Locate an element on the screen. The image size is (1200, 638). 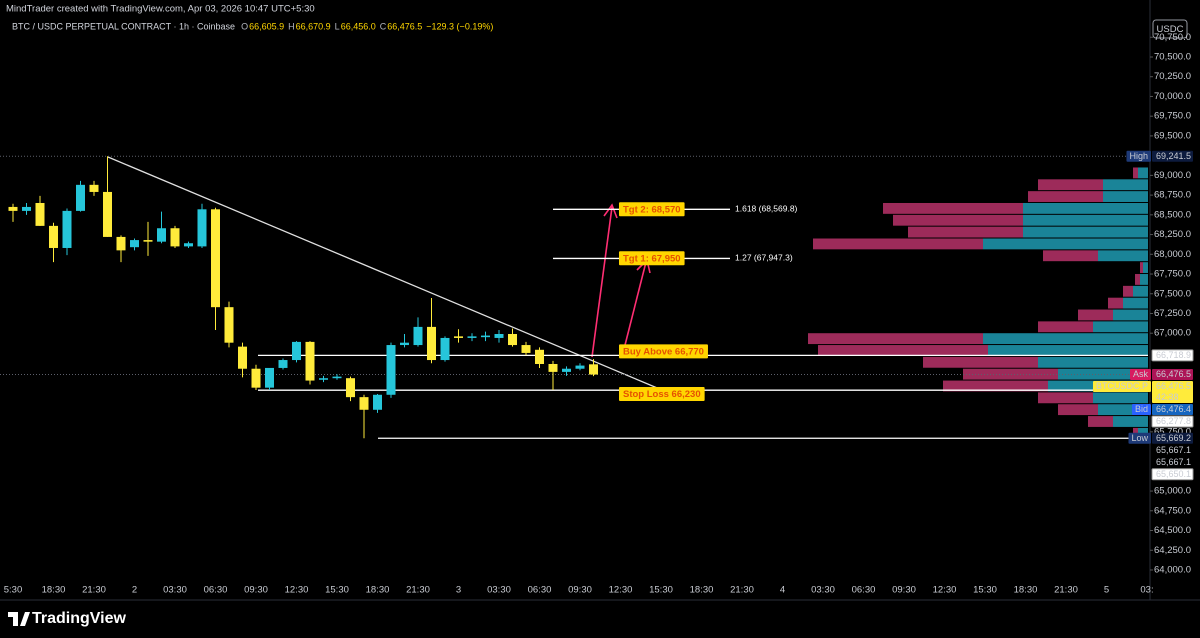
badge-tag: BTCUSDC.P is located at coordinates (1122, 386).